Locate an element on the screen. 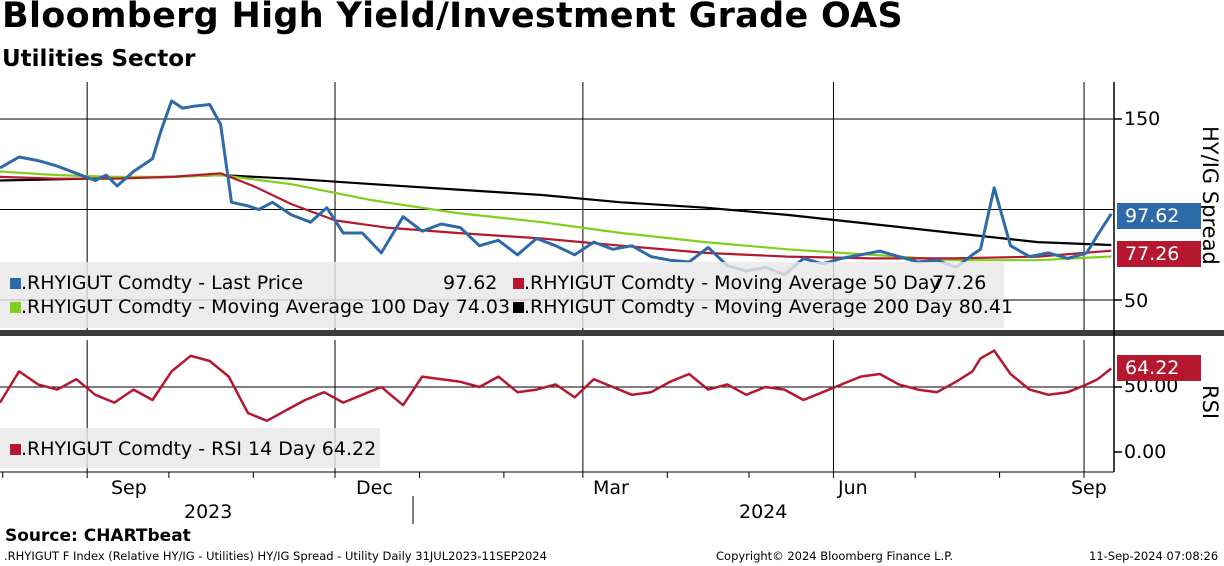  xtick-dec: Dec is located at coordinates (374, 488).